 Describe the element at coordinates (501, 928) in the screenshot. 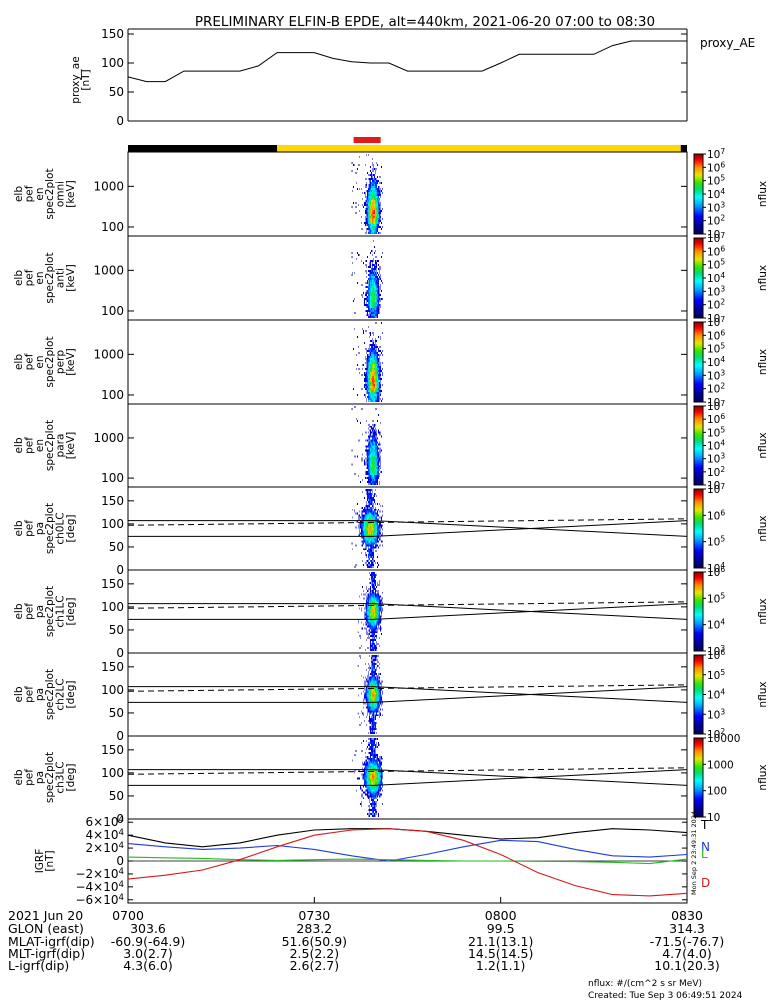

I see `orbit-row-value: 99.5` at that location.